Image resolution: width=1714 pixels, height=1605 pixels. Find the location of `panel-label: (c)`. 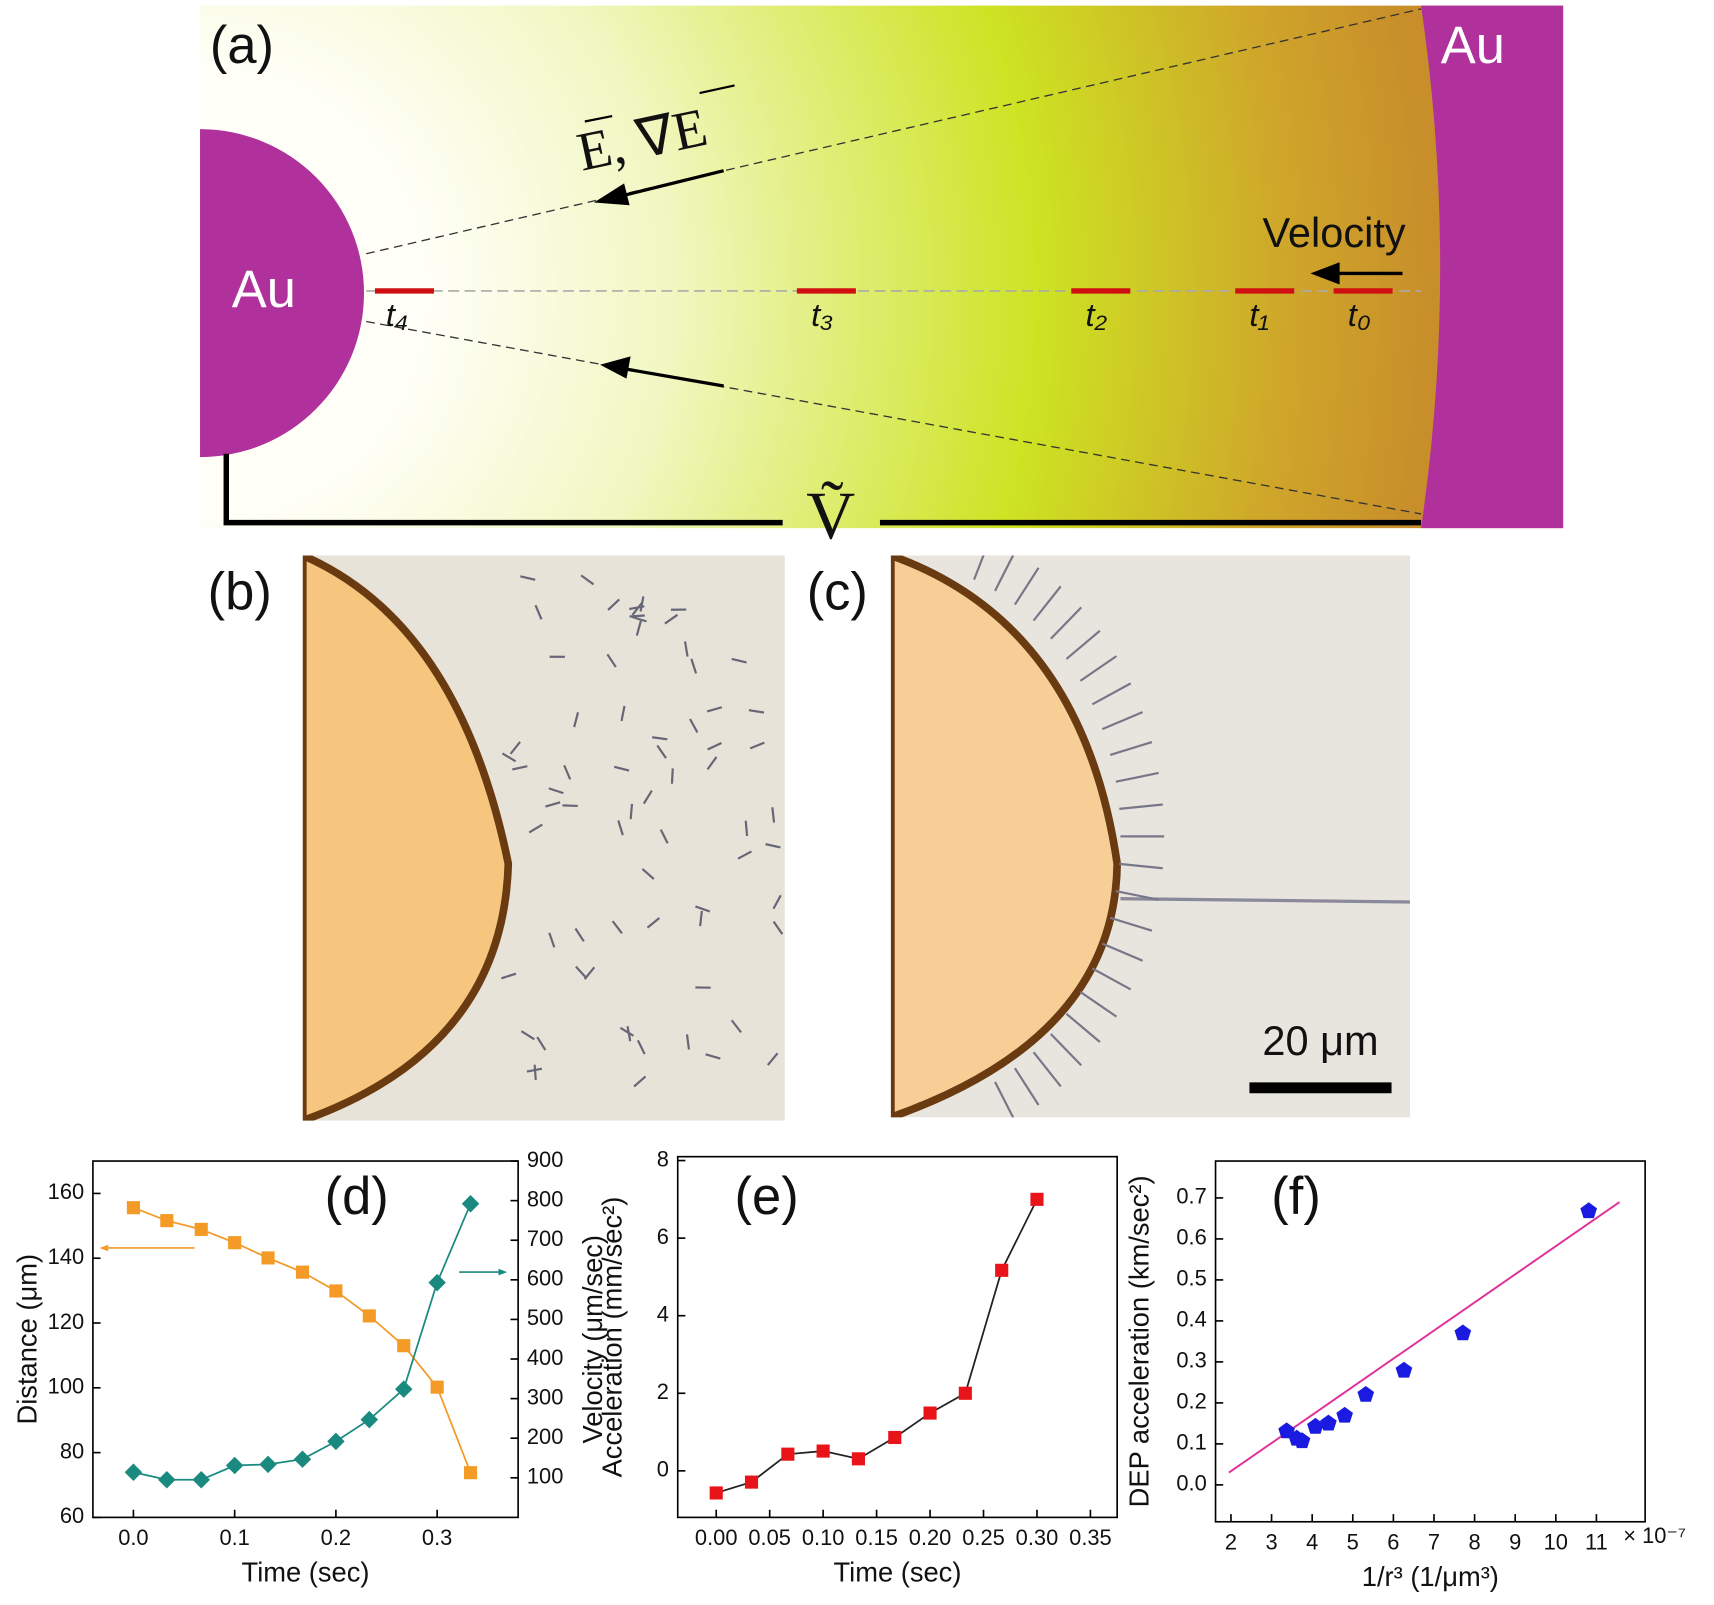

panel-label: (c) is located at coordinates (837, 593).